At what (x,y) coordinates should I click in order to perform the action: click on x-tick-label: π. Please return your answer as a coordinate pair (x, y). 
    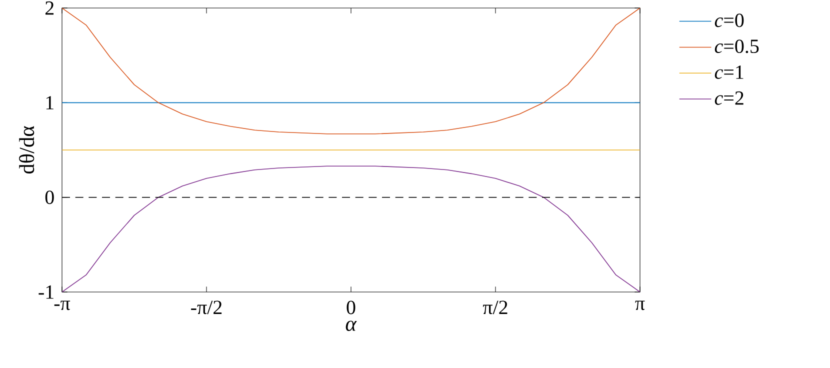
    Looking at the image, I should click on (640, 305).